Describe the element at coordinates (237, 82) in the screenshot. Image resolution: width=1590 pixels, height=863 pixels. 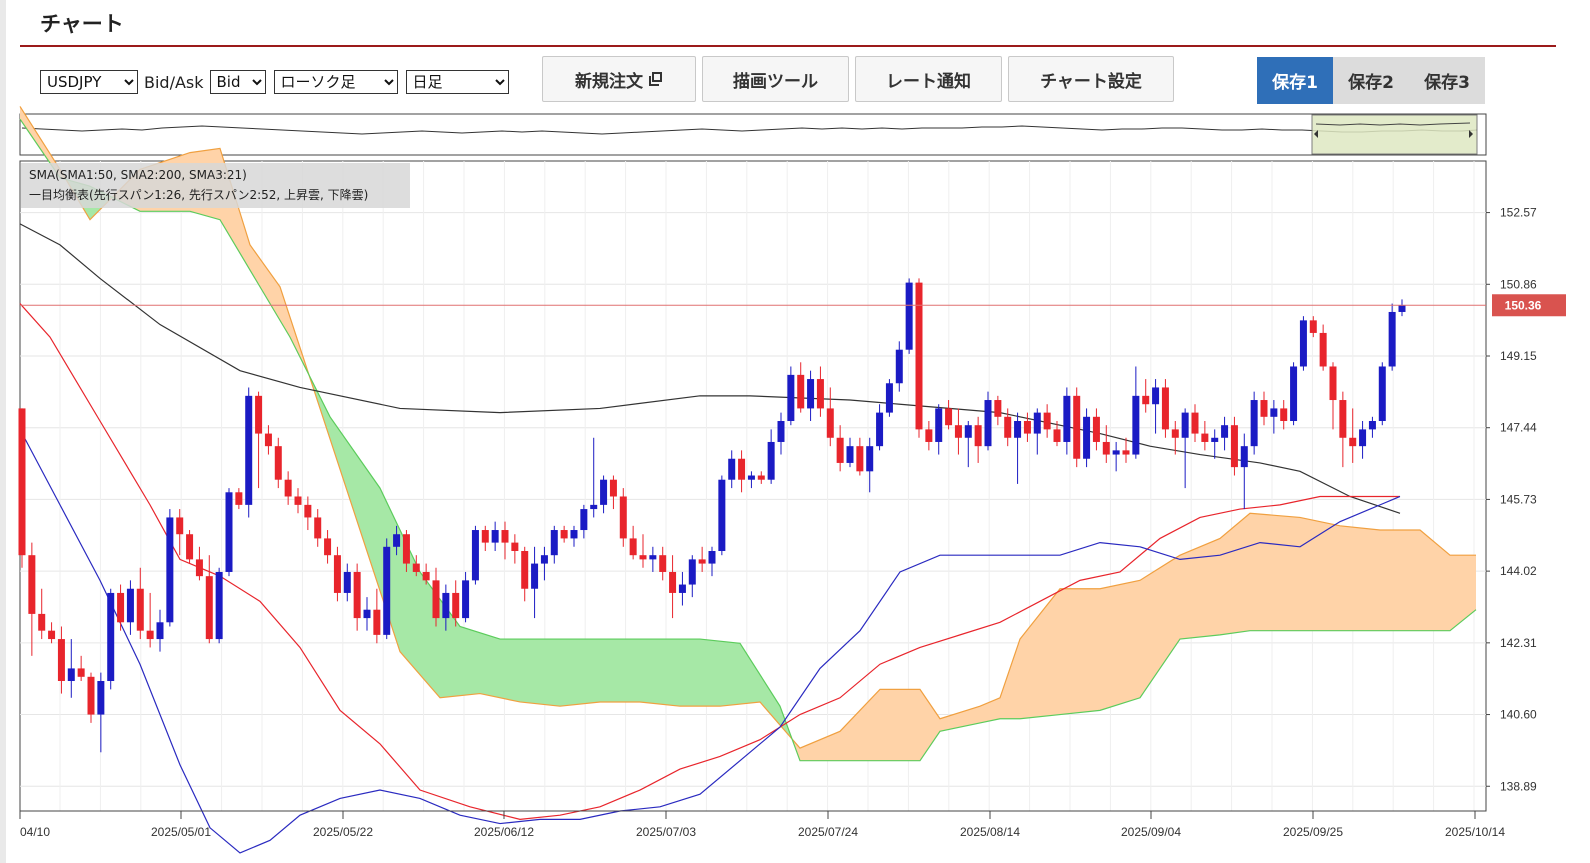
I see `bidask-select: Bid` at that location.